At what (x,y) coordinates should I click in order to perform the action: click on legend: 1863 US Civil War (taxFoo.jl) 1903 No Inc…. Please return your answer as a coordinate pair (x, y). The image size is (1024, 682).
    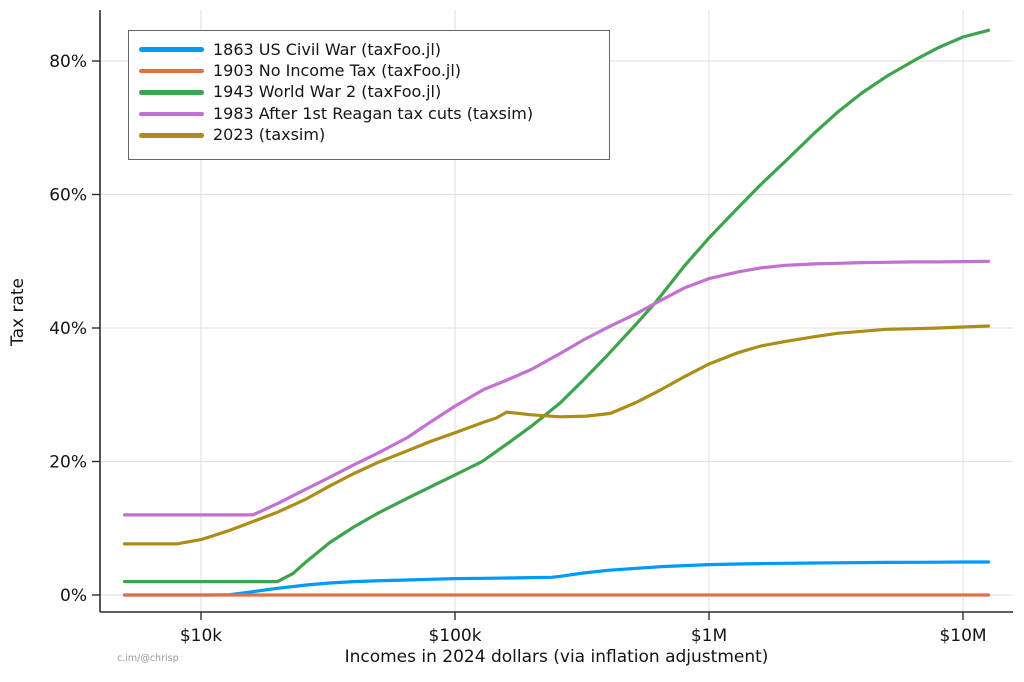
    Looking at the image, I should click on (369, 95).